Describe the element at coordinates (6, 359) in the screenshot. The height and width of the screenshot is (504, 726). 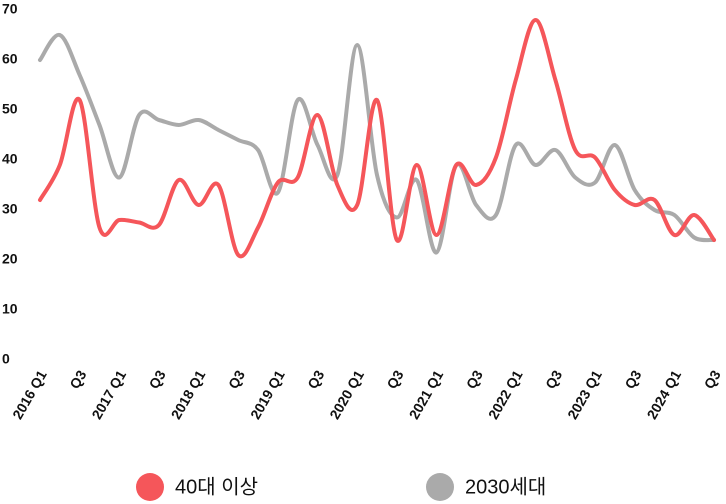
I see `y-tick-label: 0` at that location.